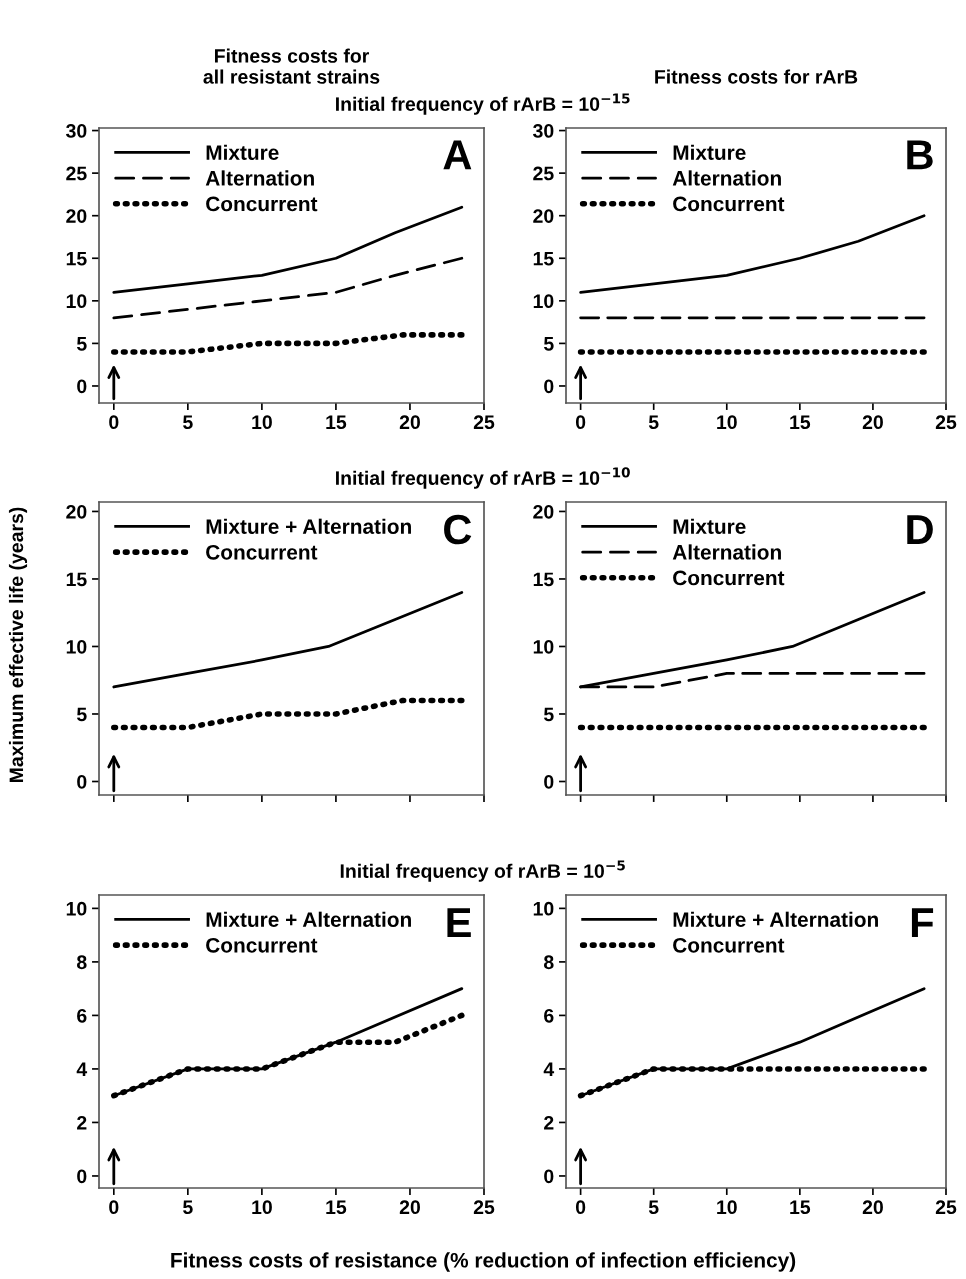 The width and height of the screenshot is (966, 1279). I want to click on chart-subtitle: Initial frequency of rArB = 10$^{−10}$, so click(483, 478).